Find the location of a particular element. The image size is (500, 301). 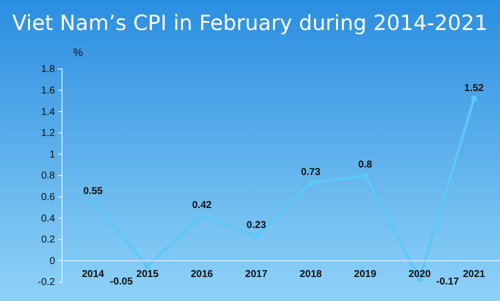

y-tick-label: 0.8 is located at coordinates (48, 176).